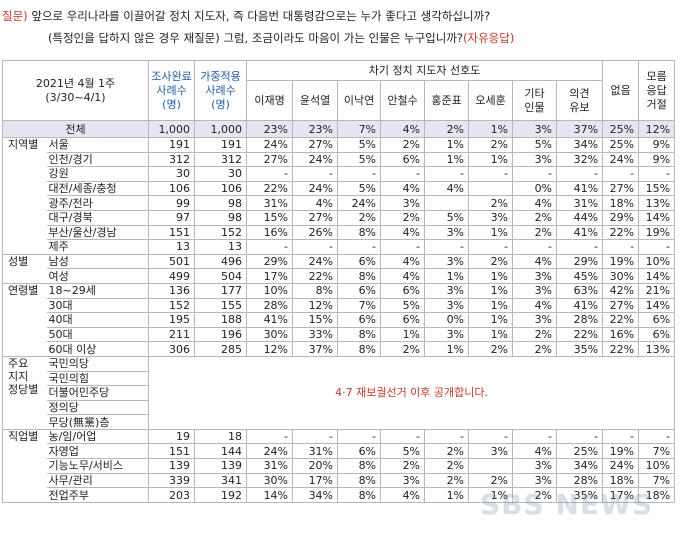  What do you see at coordinates (270, 217) in the screenshot?
I see `value-cell: 15%` at bounding box center [270, 217].